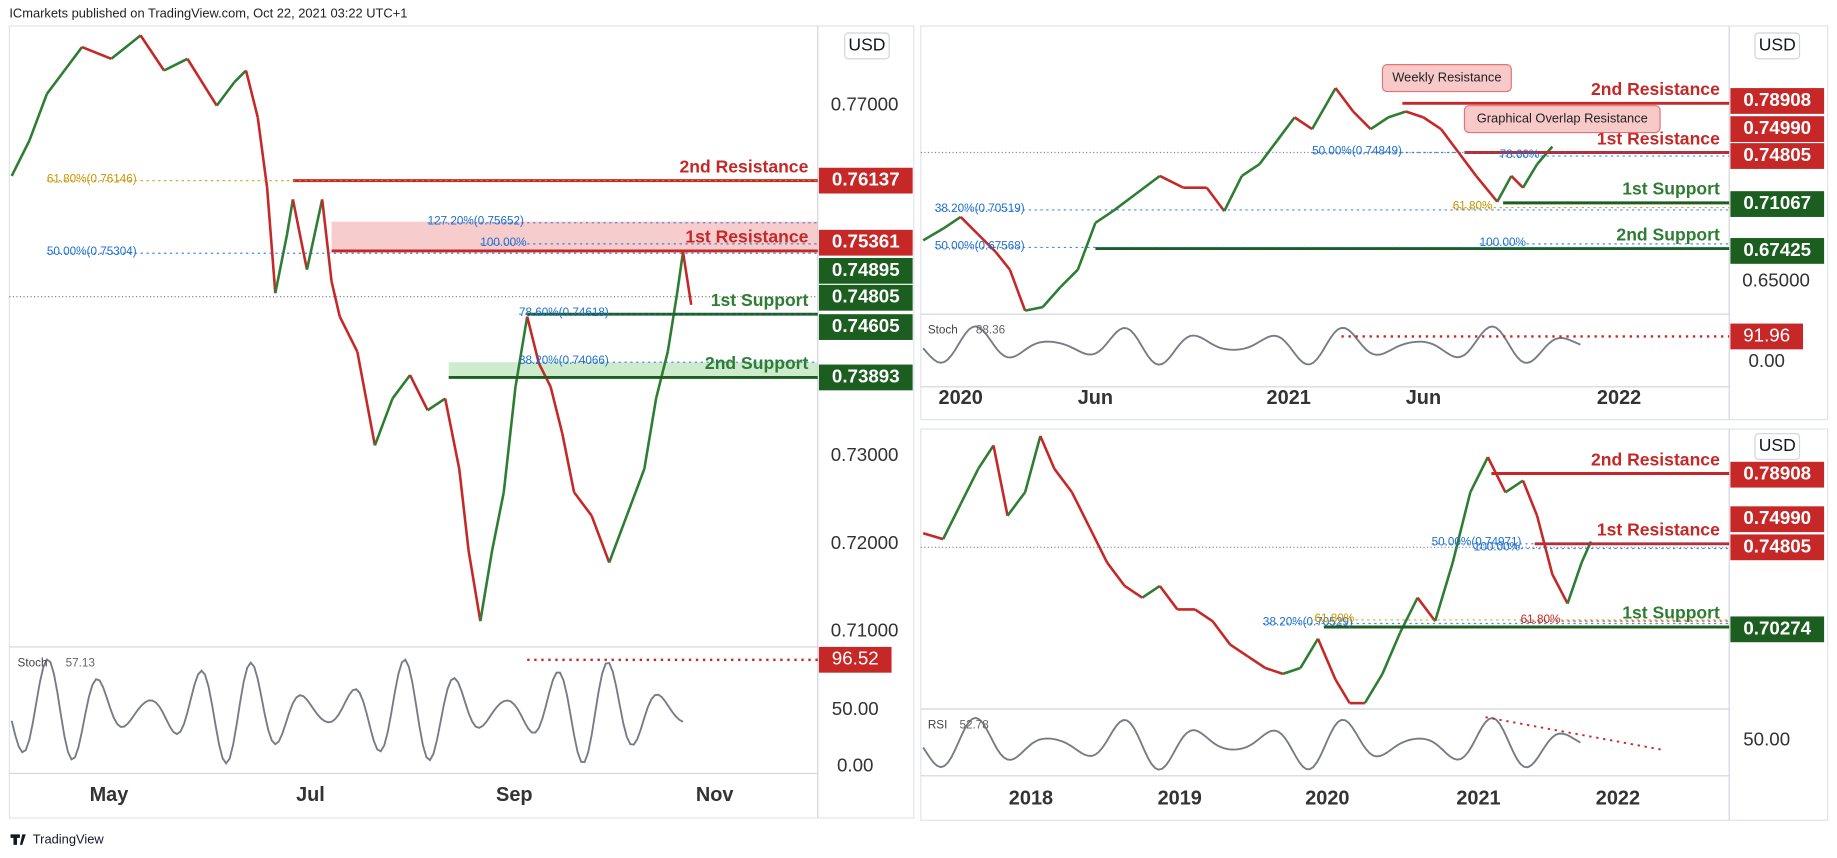  What do you see at coordinates (564, 312) in the screenshot?
I see `fib-label: 78.60%(0.74618)` at bounding box center [564, 312].